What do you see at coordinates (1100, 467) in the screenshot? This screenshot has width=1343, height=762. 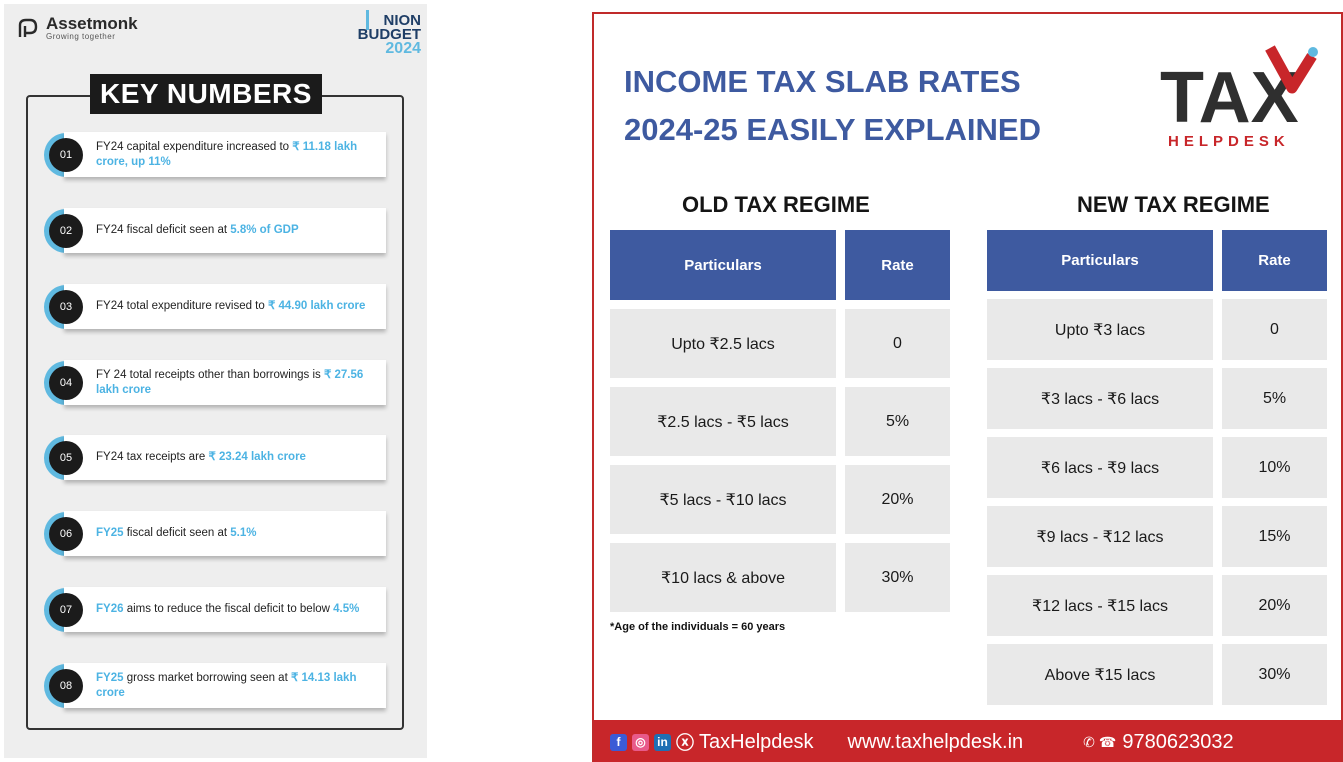 I see `new-row-particulars: ₹6 lacs - ₹9 lacs` at bounding box center [1100, 467].